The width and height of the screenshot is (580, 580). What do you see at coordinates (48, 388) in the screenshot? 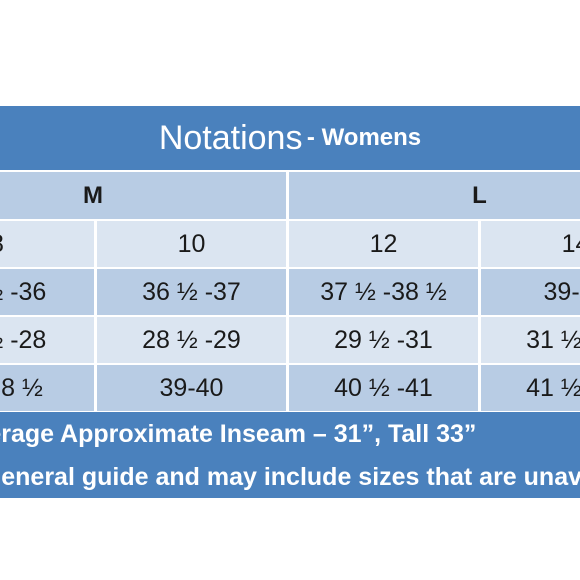
I see `measurement-cell: 38-38 ½` at bounding box center [48, 388].